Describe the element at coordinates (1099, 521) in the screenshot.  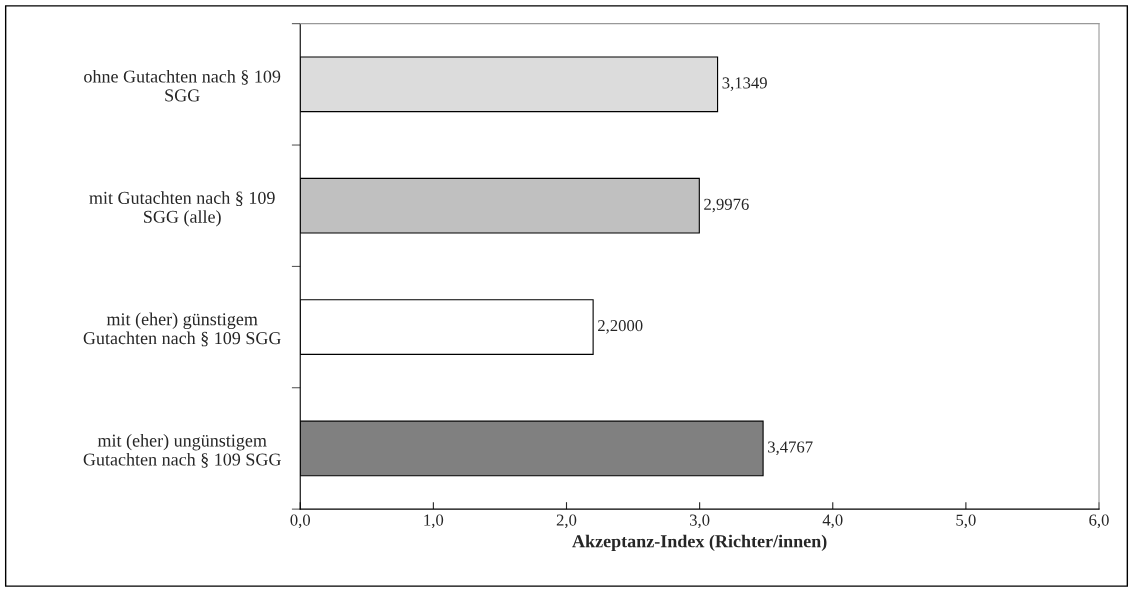
I see `x-tick-label: 6,0` at that location.